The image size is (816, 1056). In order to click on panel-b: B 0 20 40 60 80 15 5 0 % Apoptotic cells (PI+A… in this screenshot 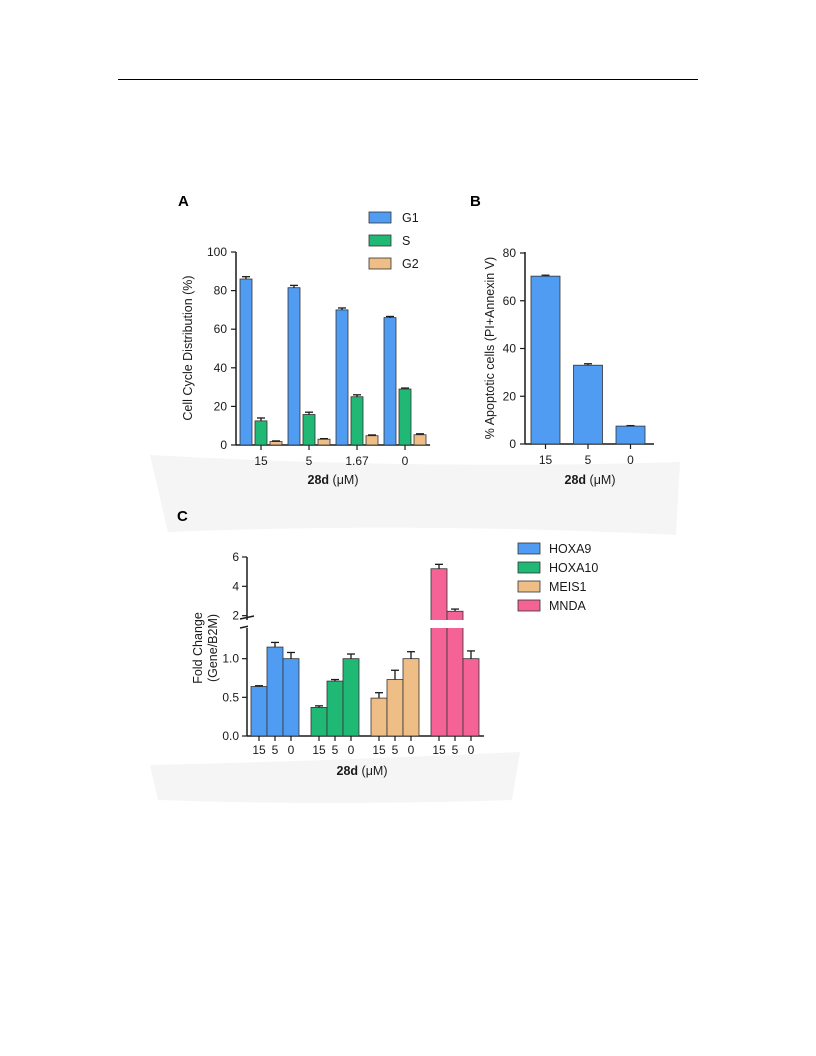, I will do `click(562, 340)`.